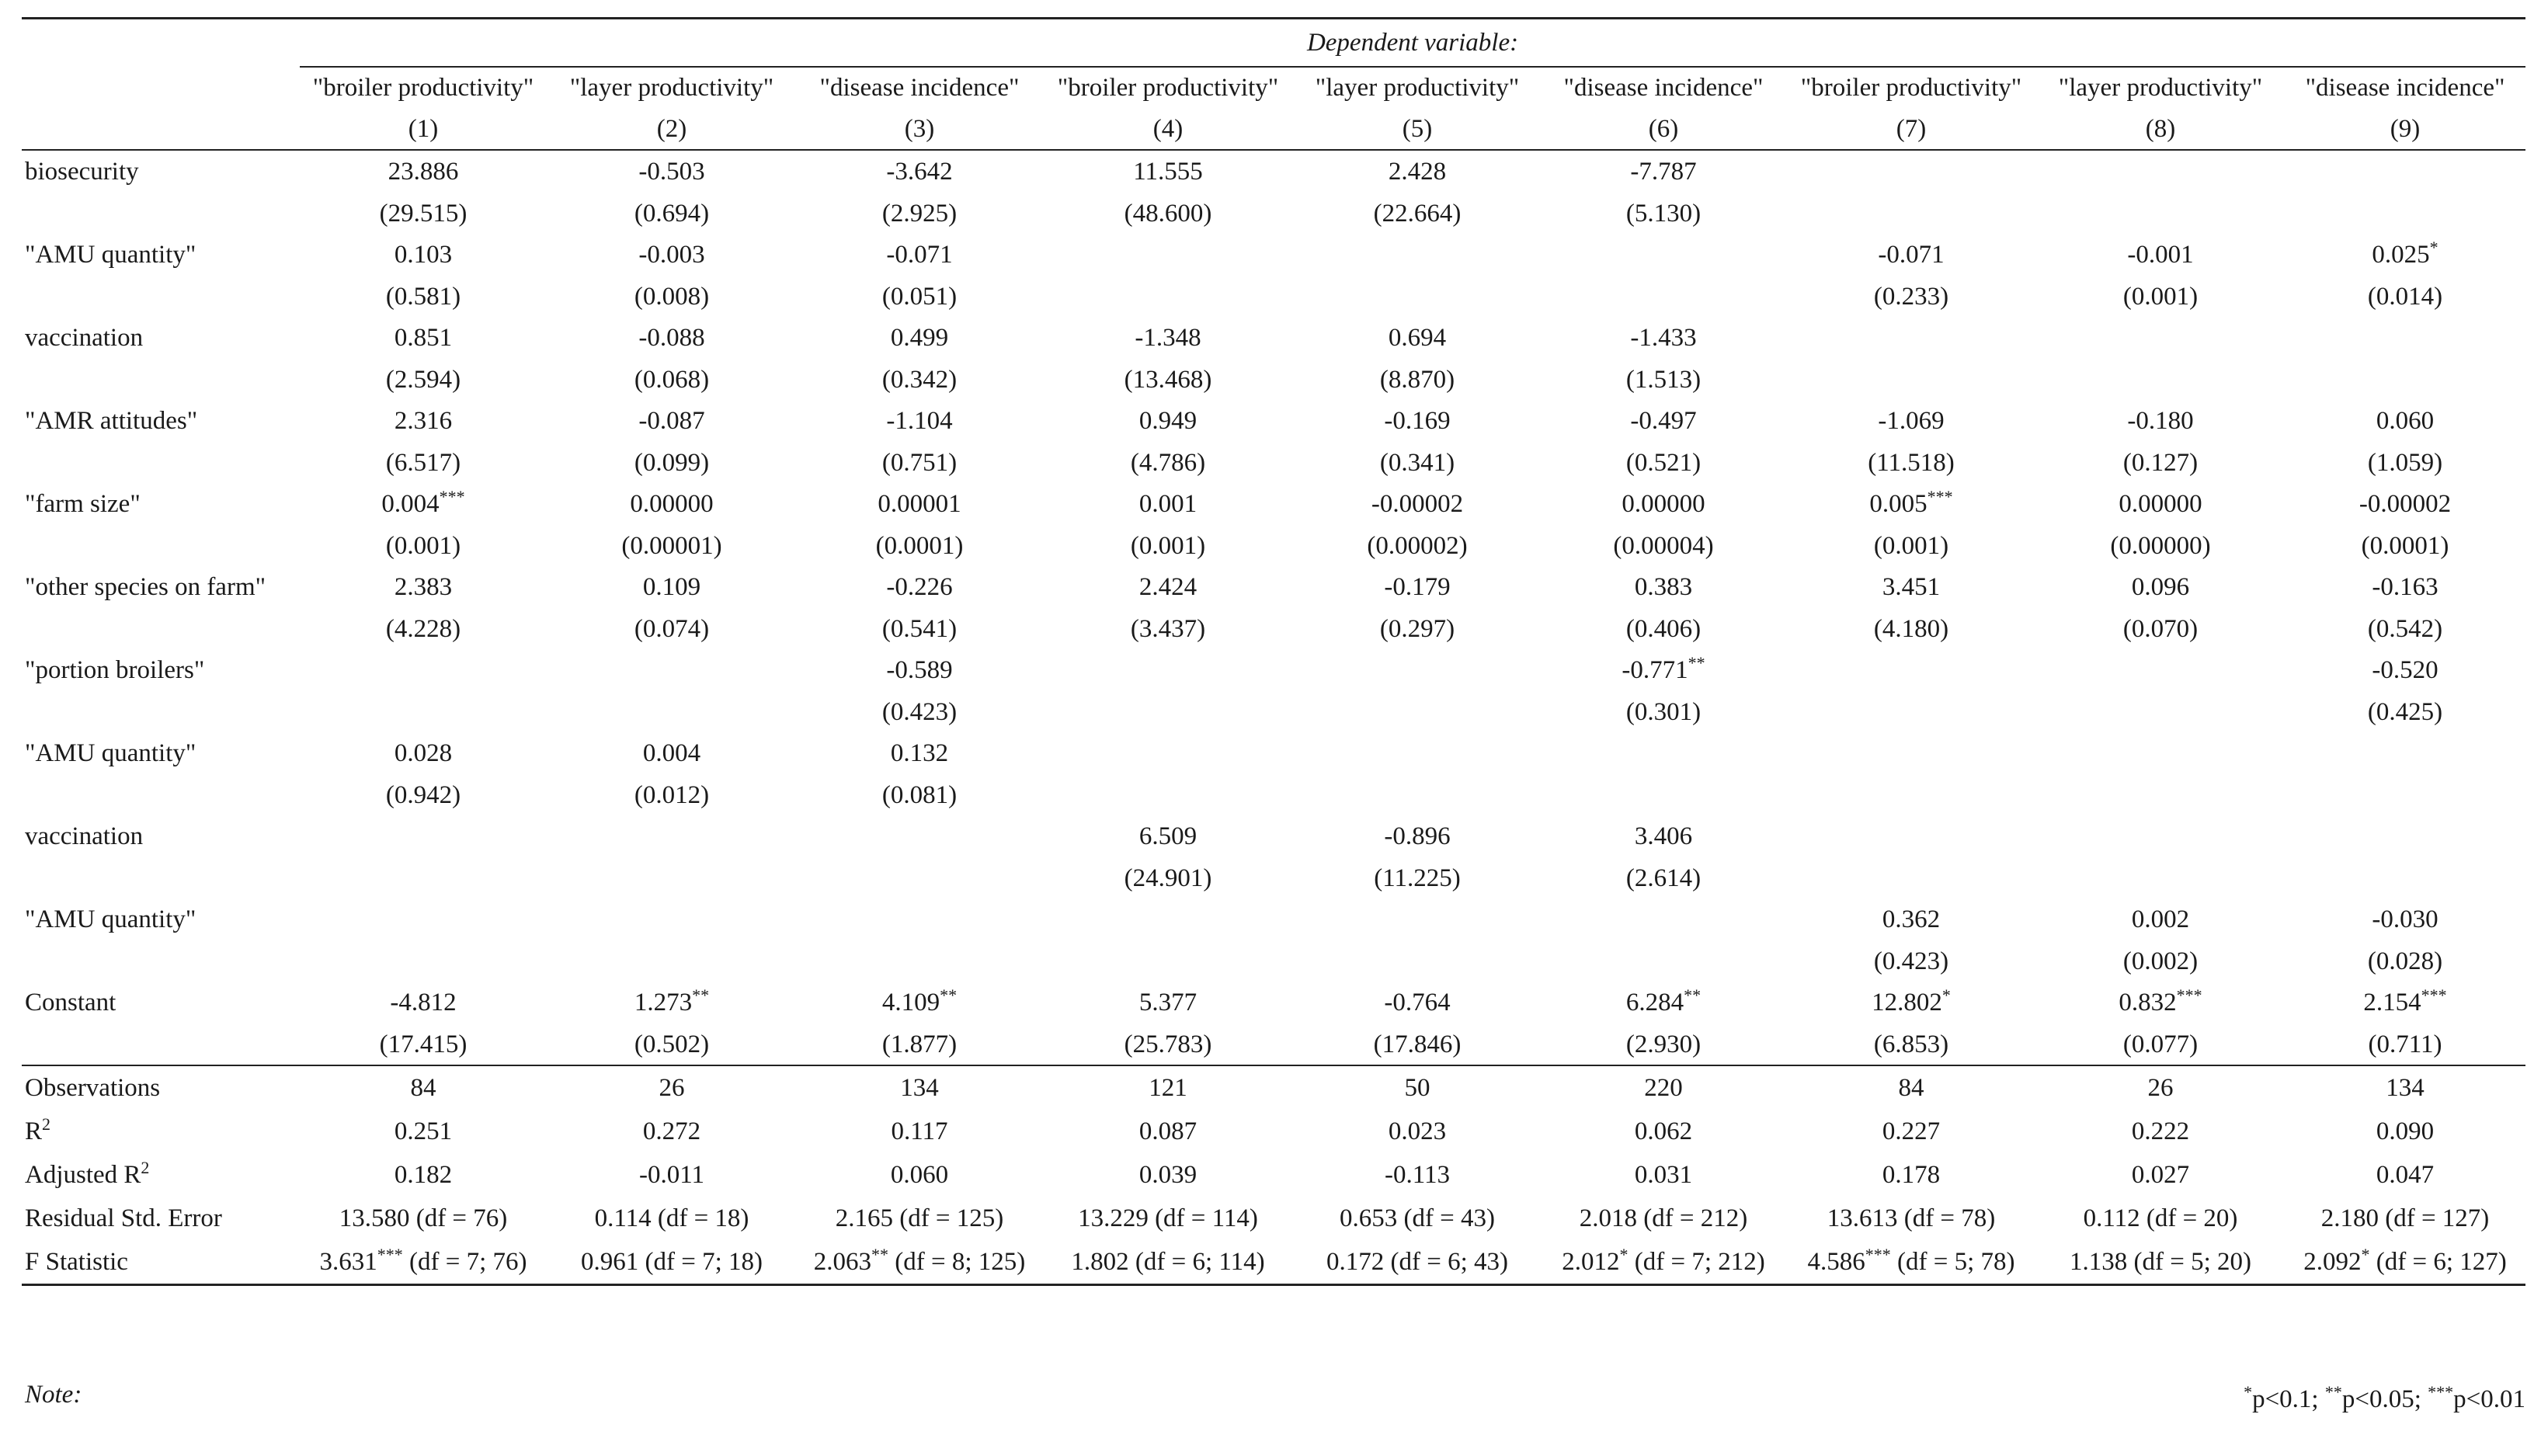 The image size is (2541, 1456). Describe the element at coordinates (2189, 1261) in the screenshot. I see `cell-df: (df = 5; 20)` at that location.